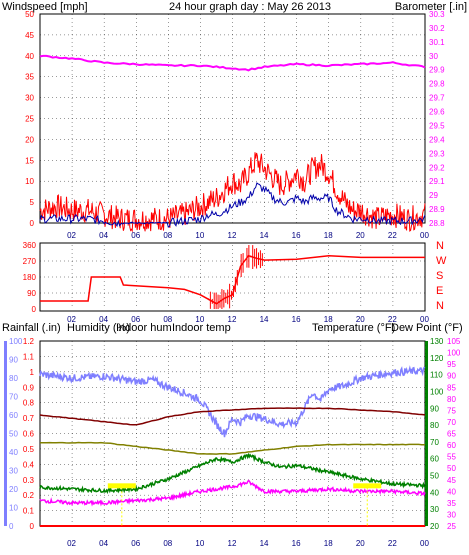  What do you see at coordinates (29, 181) in the screenshot?
I see `wind-tick-label: 10` at bounding box center [29, 181].